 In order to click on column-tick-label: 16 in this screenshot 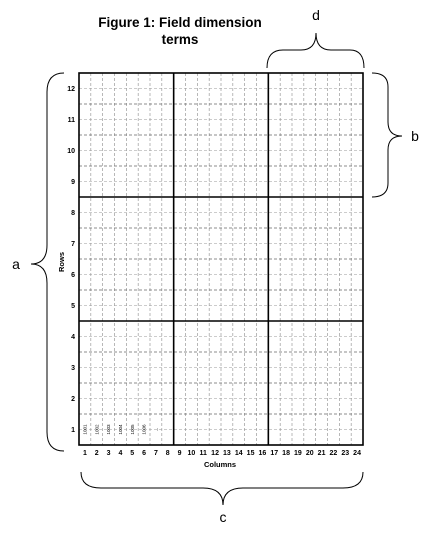, I will do `click(263, 453)`.